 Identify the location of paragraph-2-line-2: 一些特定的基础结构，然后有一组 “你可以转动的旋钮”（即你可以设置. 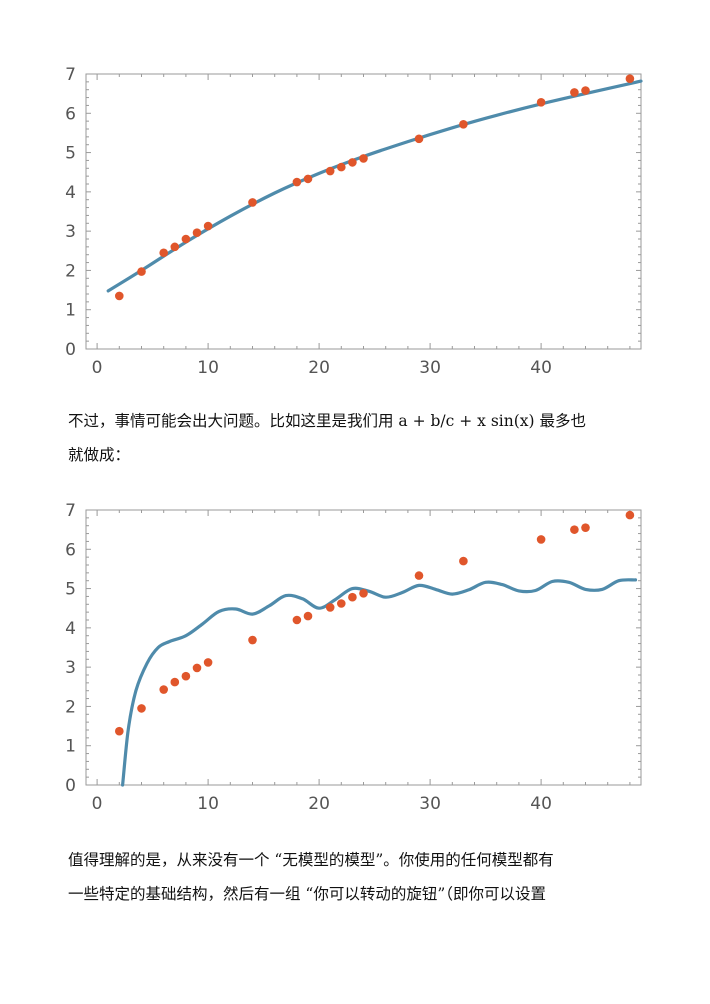
(307, 894).